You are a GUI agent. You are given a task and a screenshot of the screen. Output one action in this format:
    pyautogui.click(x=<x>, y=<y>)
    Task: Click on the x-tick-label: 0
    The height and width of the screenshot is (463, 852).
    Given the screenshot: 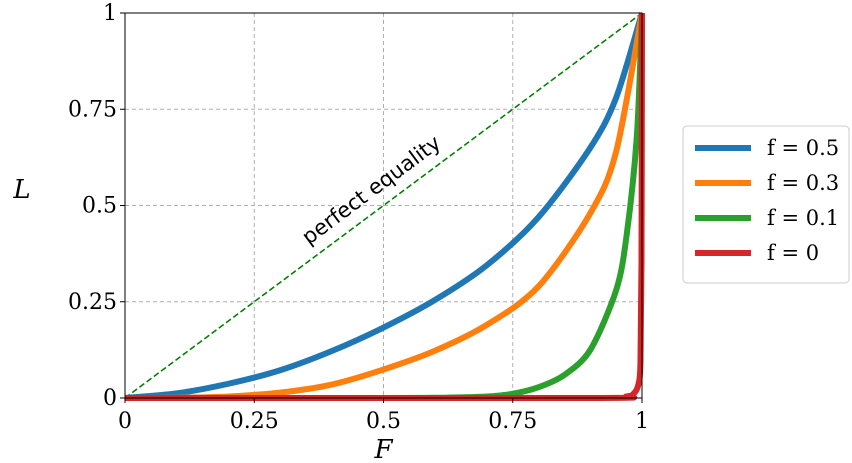 What is the action you would take?
    pyautogui.click(x=125, y=421)
    